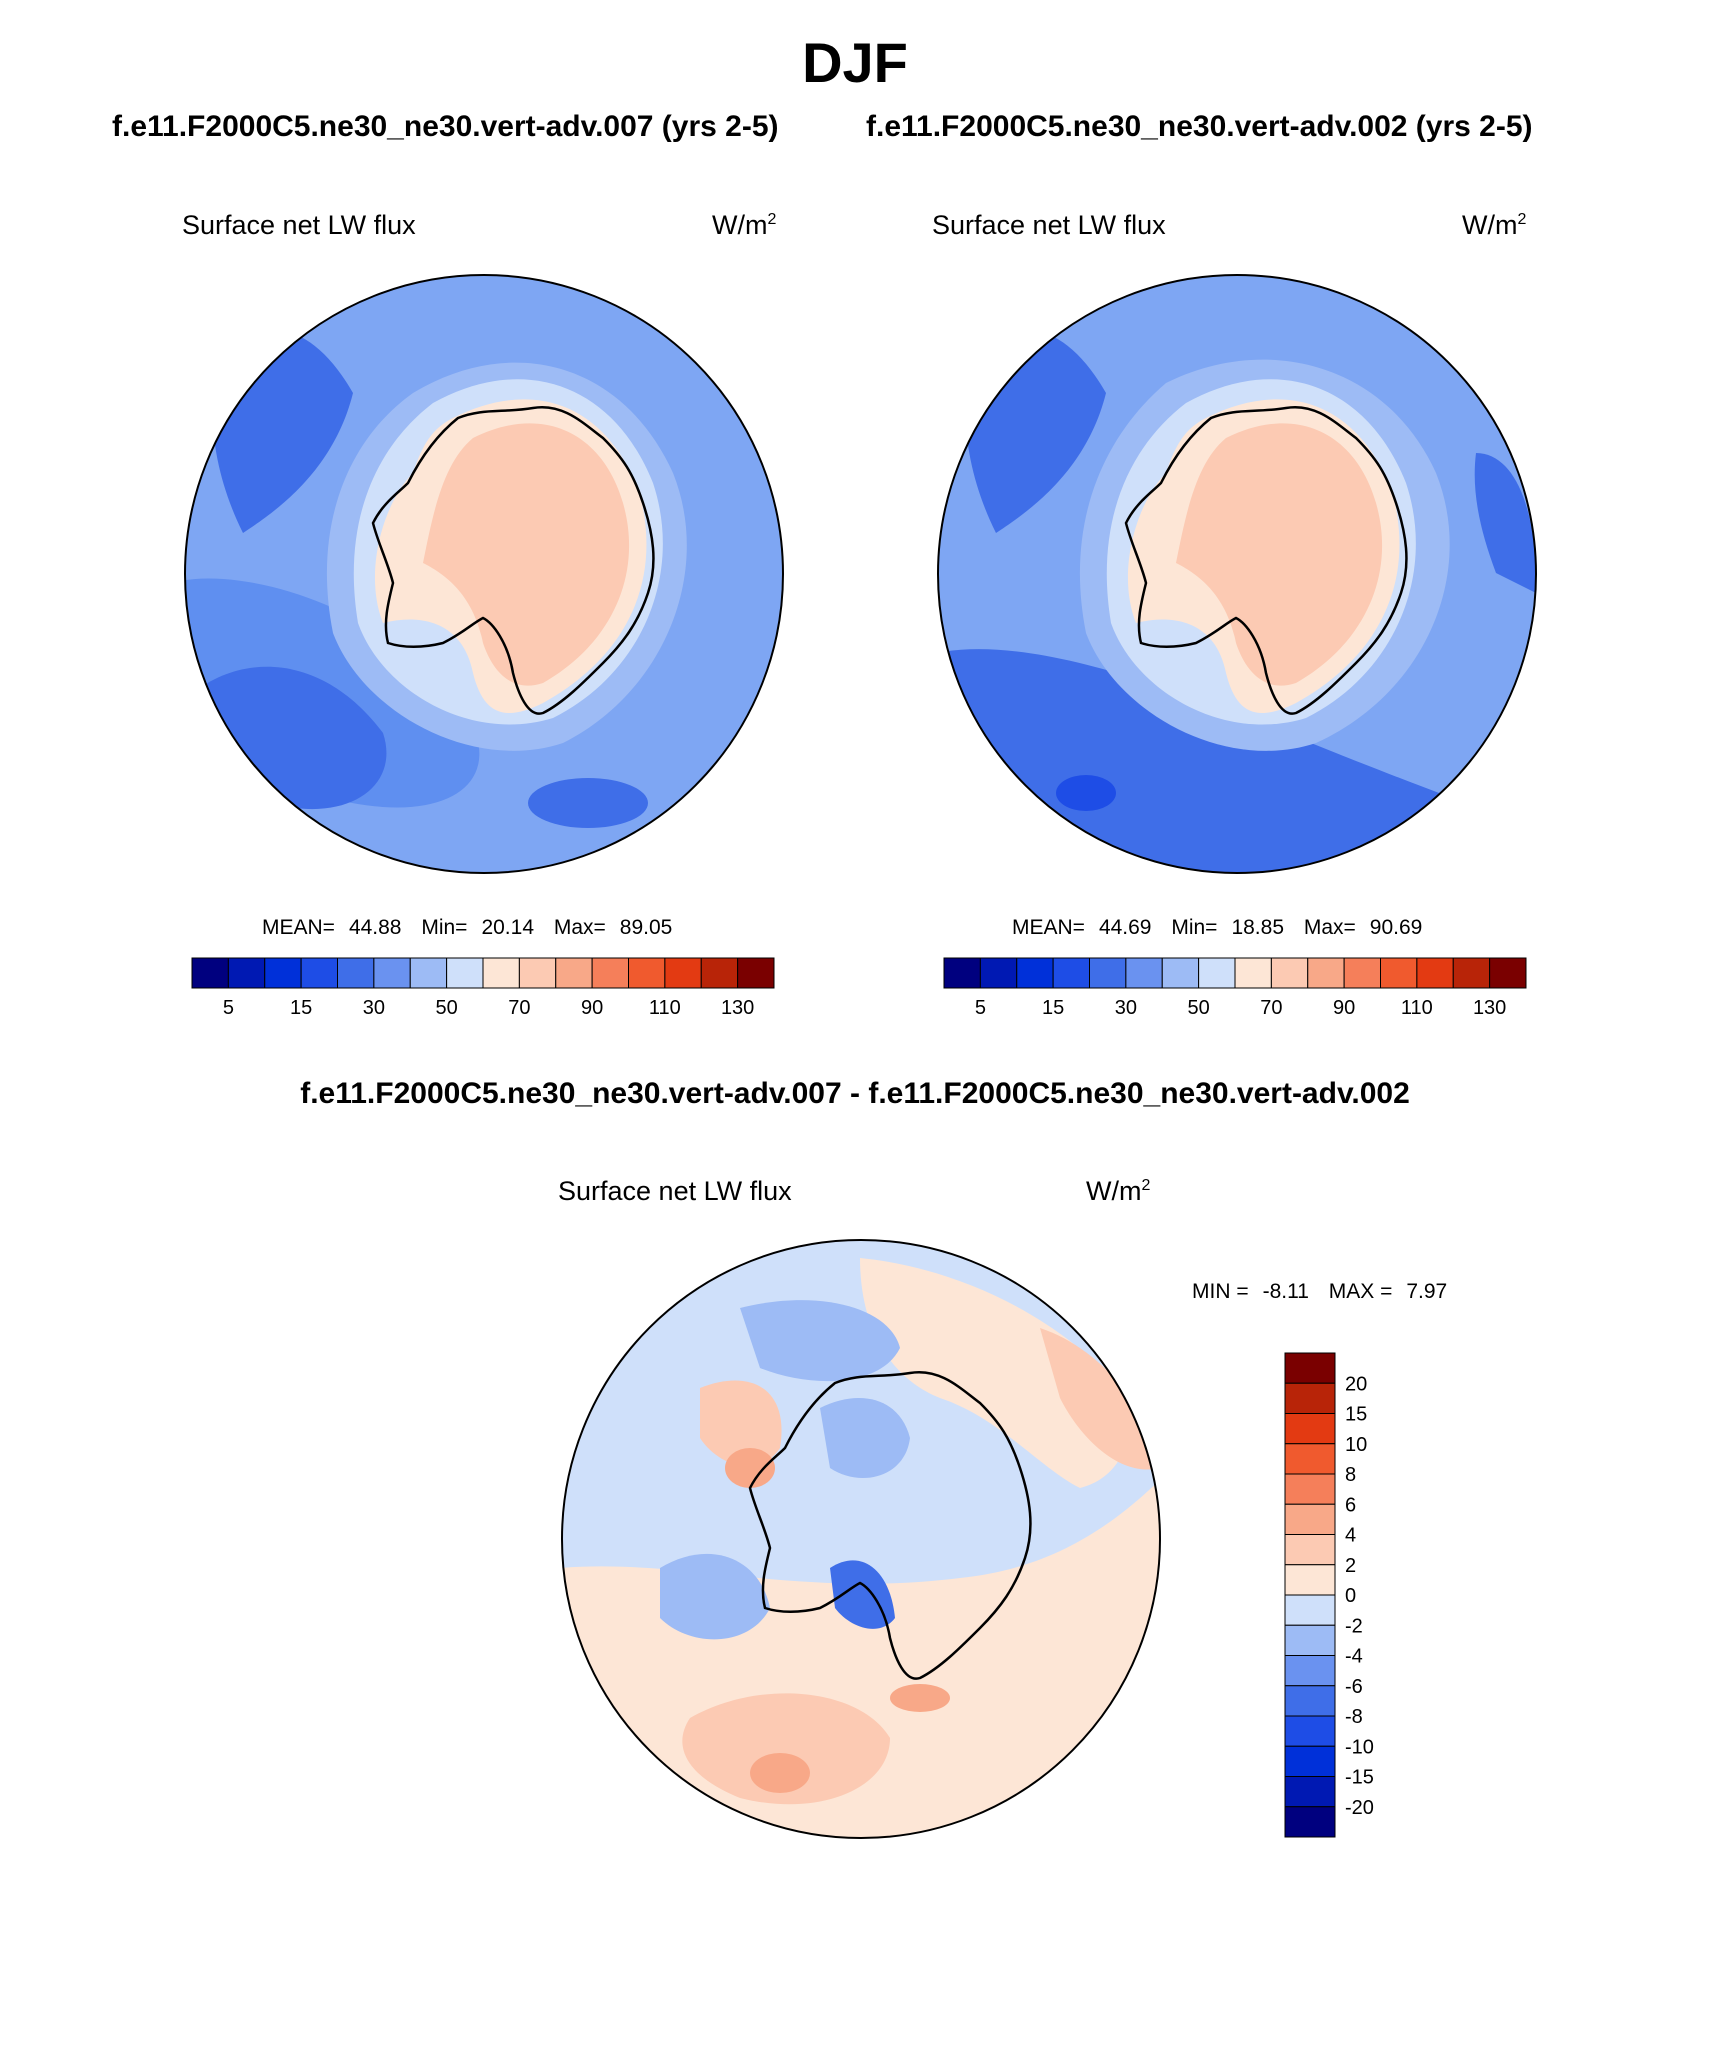  I want to click on mean-value: 44.88, so click(375, 927).